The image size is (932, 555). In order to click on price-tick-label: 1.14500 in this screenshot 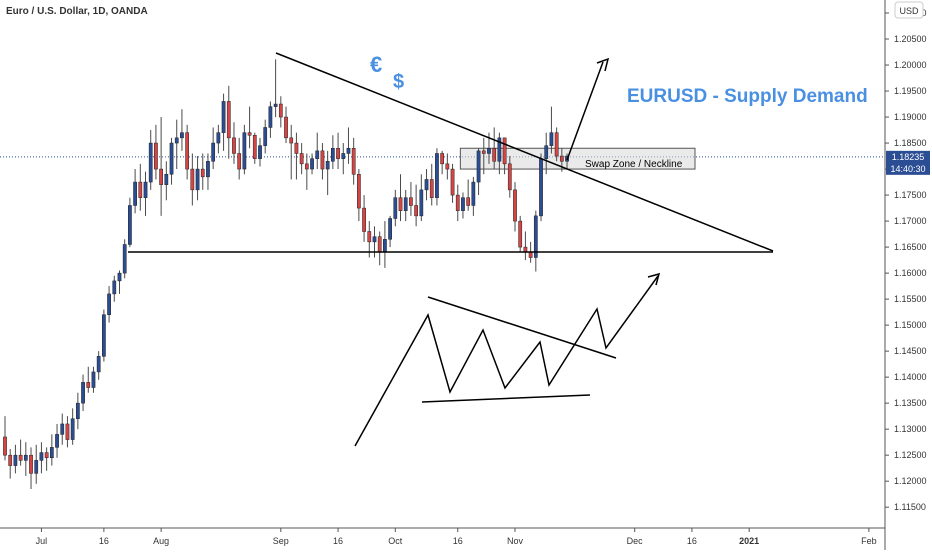, I will do `click(910, 351)`.